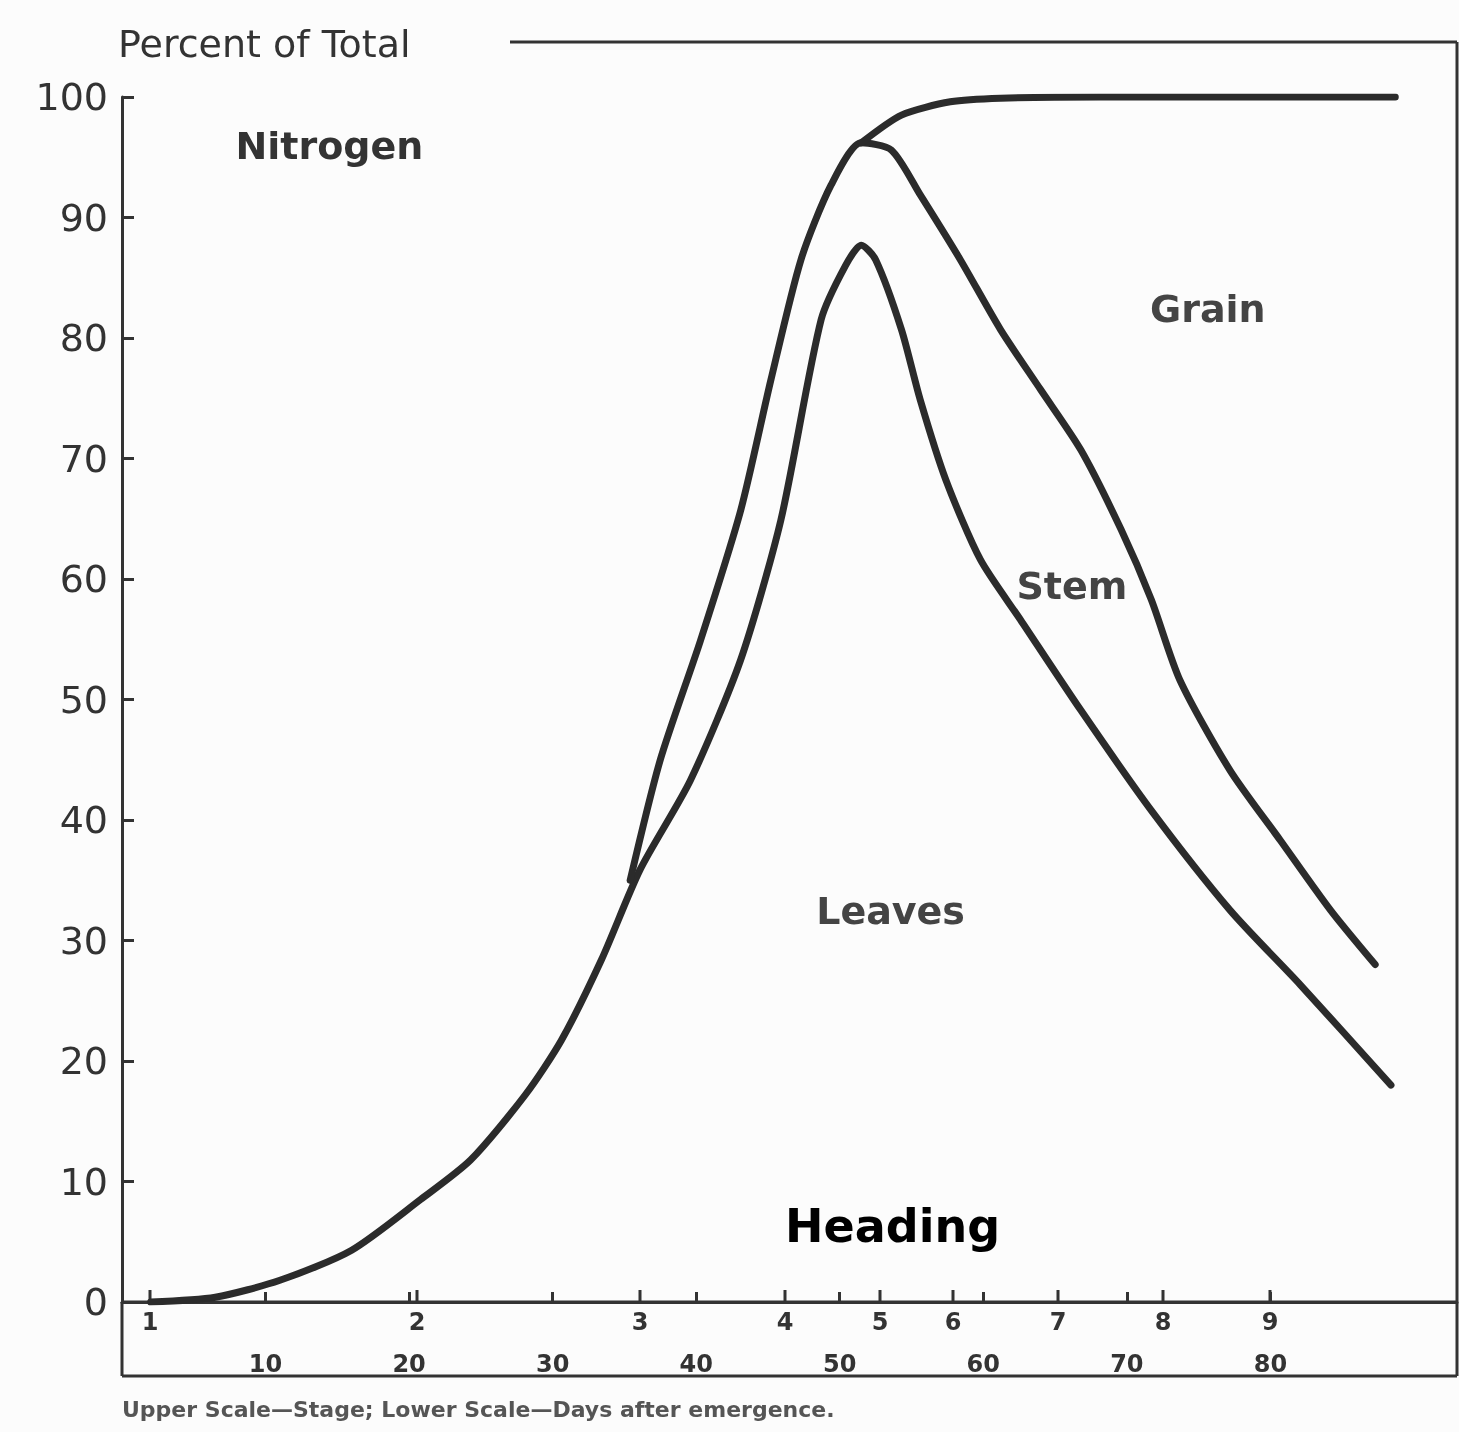 This screenshot has height=1432, width=1459. Describe the element at coordinates (329, 146) in the screenshot. I see `text: Nitrogen` at that location.